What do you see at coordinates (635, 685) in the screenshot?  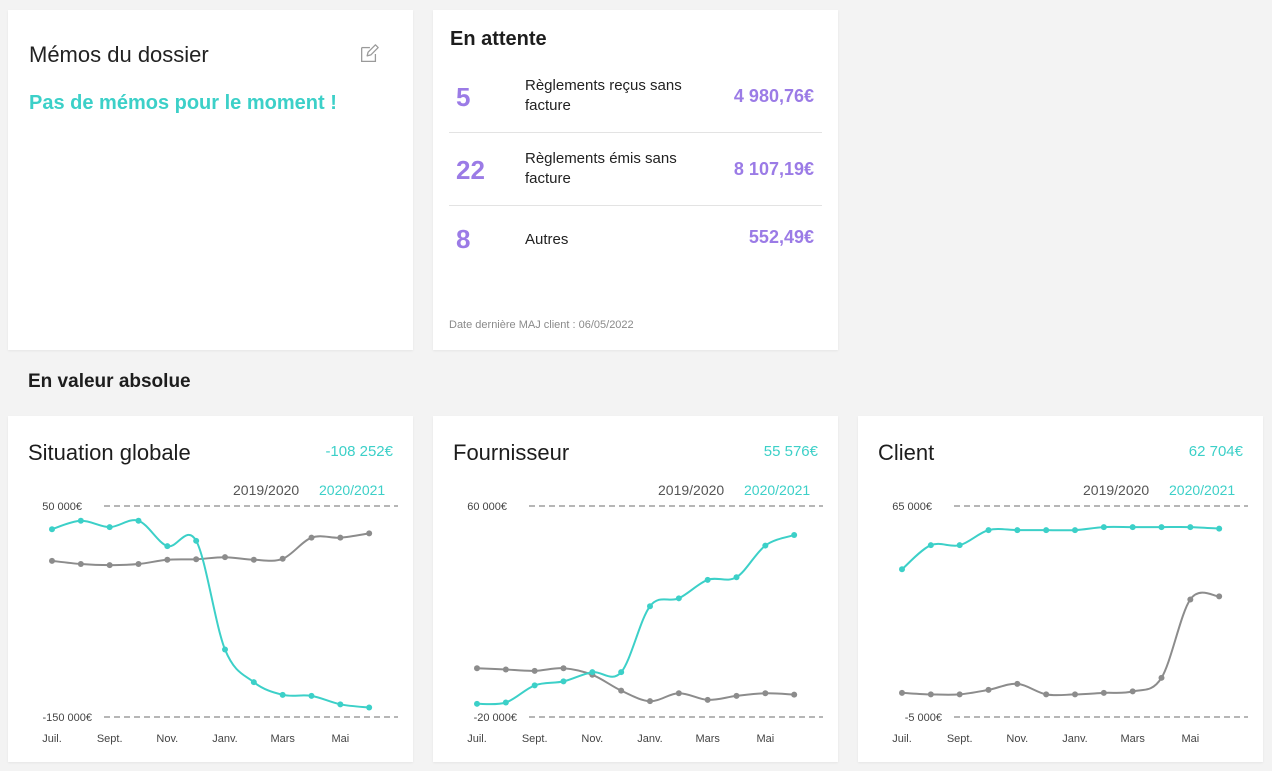 I see `series-line-previous` at bounding box center [635, 685].